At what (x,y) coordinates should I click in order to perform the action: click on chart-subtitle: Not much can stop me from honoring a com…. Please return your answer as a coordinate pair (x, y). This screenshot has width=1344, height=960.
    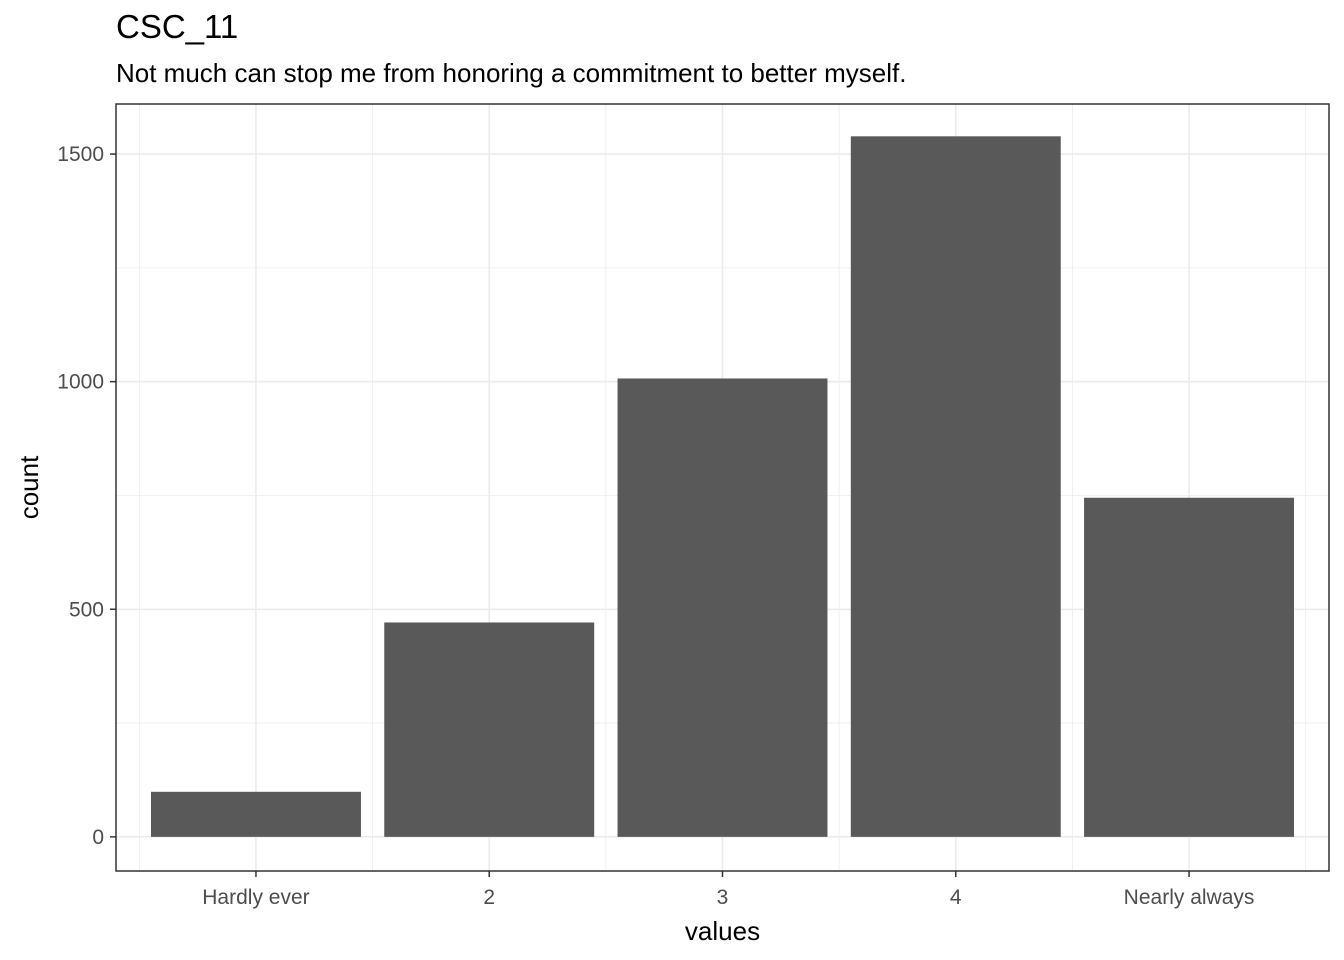
    Looking at the image, I should click on (511, 73).